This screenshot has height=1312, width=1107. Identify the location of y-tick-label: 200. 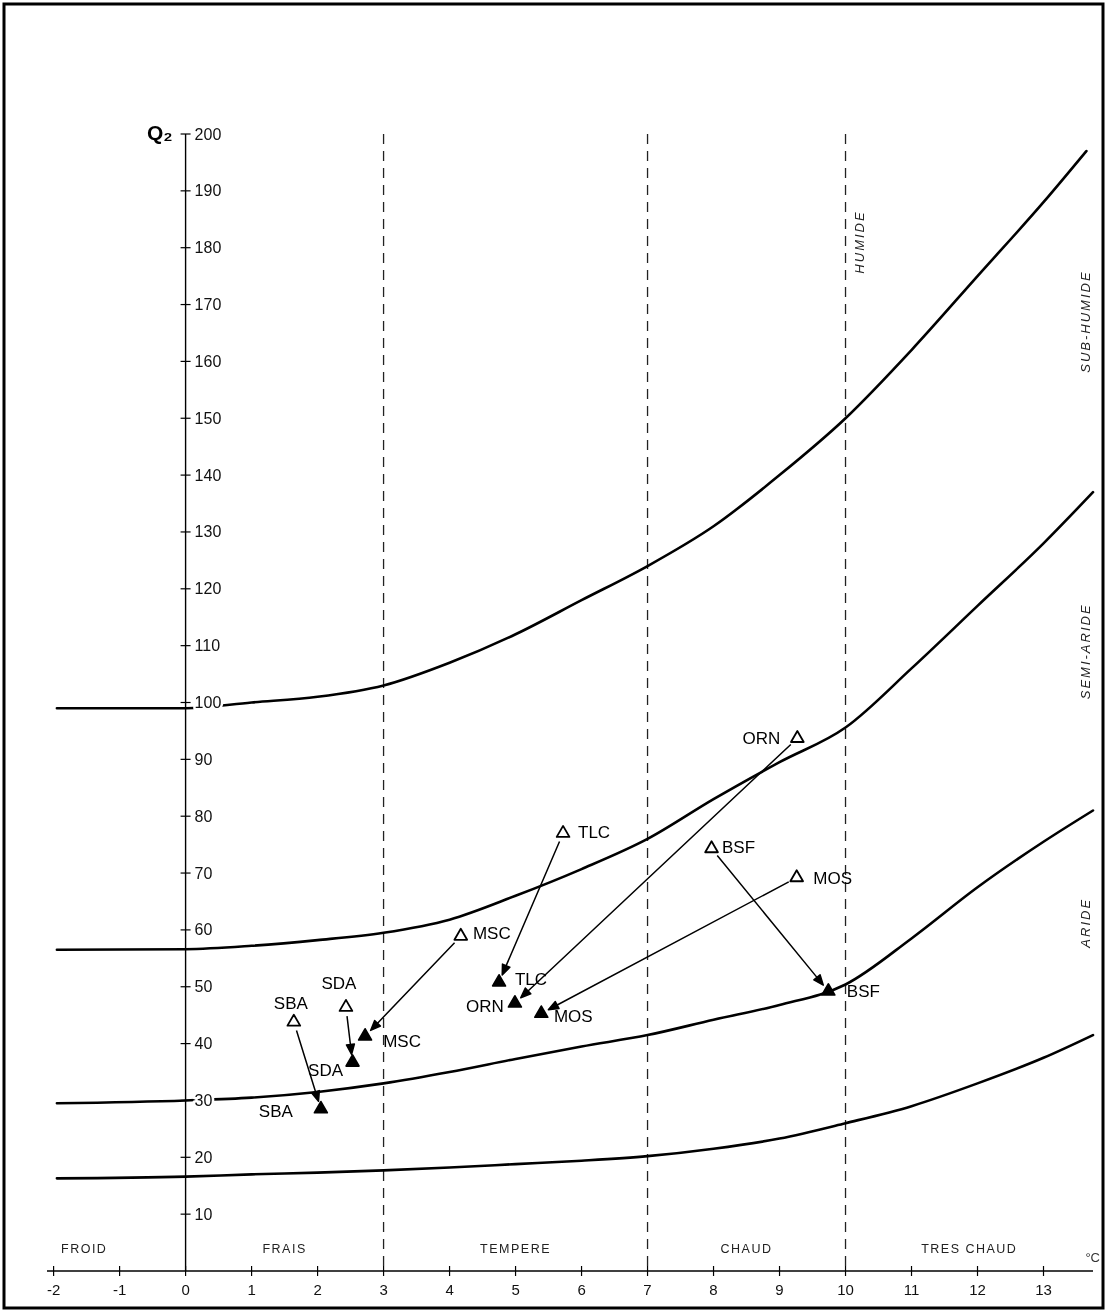
(208, 134).